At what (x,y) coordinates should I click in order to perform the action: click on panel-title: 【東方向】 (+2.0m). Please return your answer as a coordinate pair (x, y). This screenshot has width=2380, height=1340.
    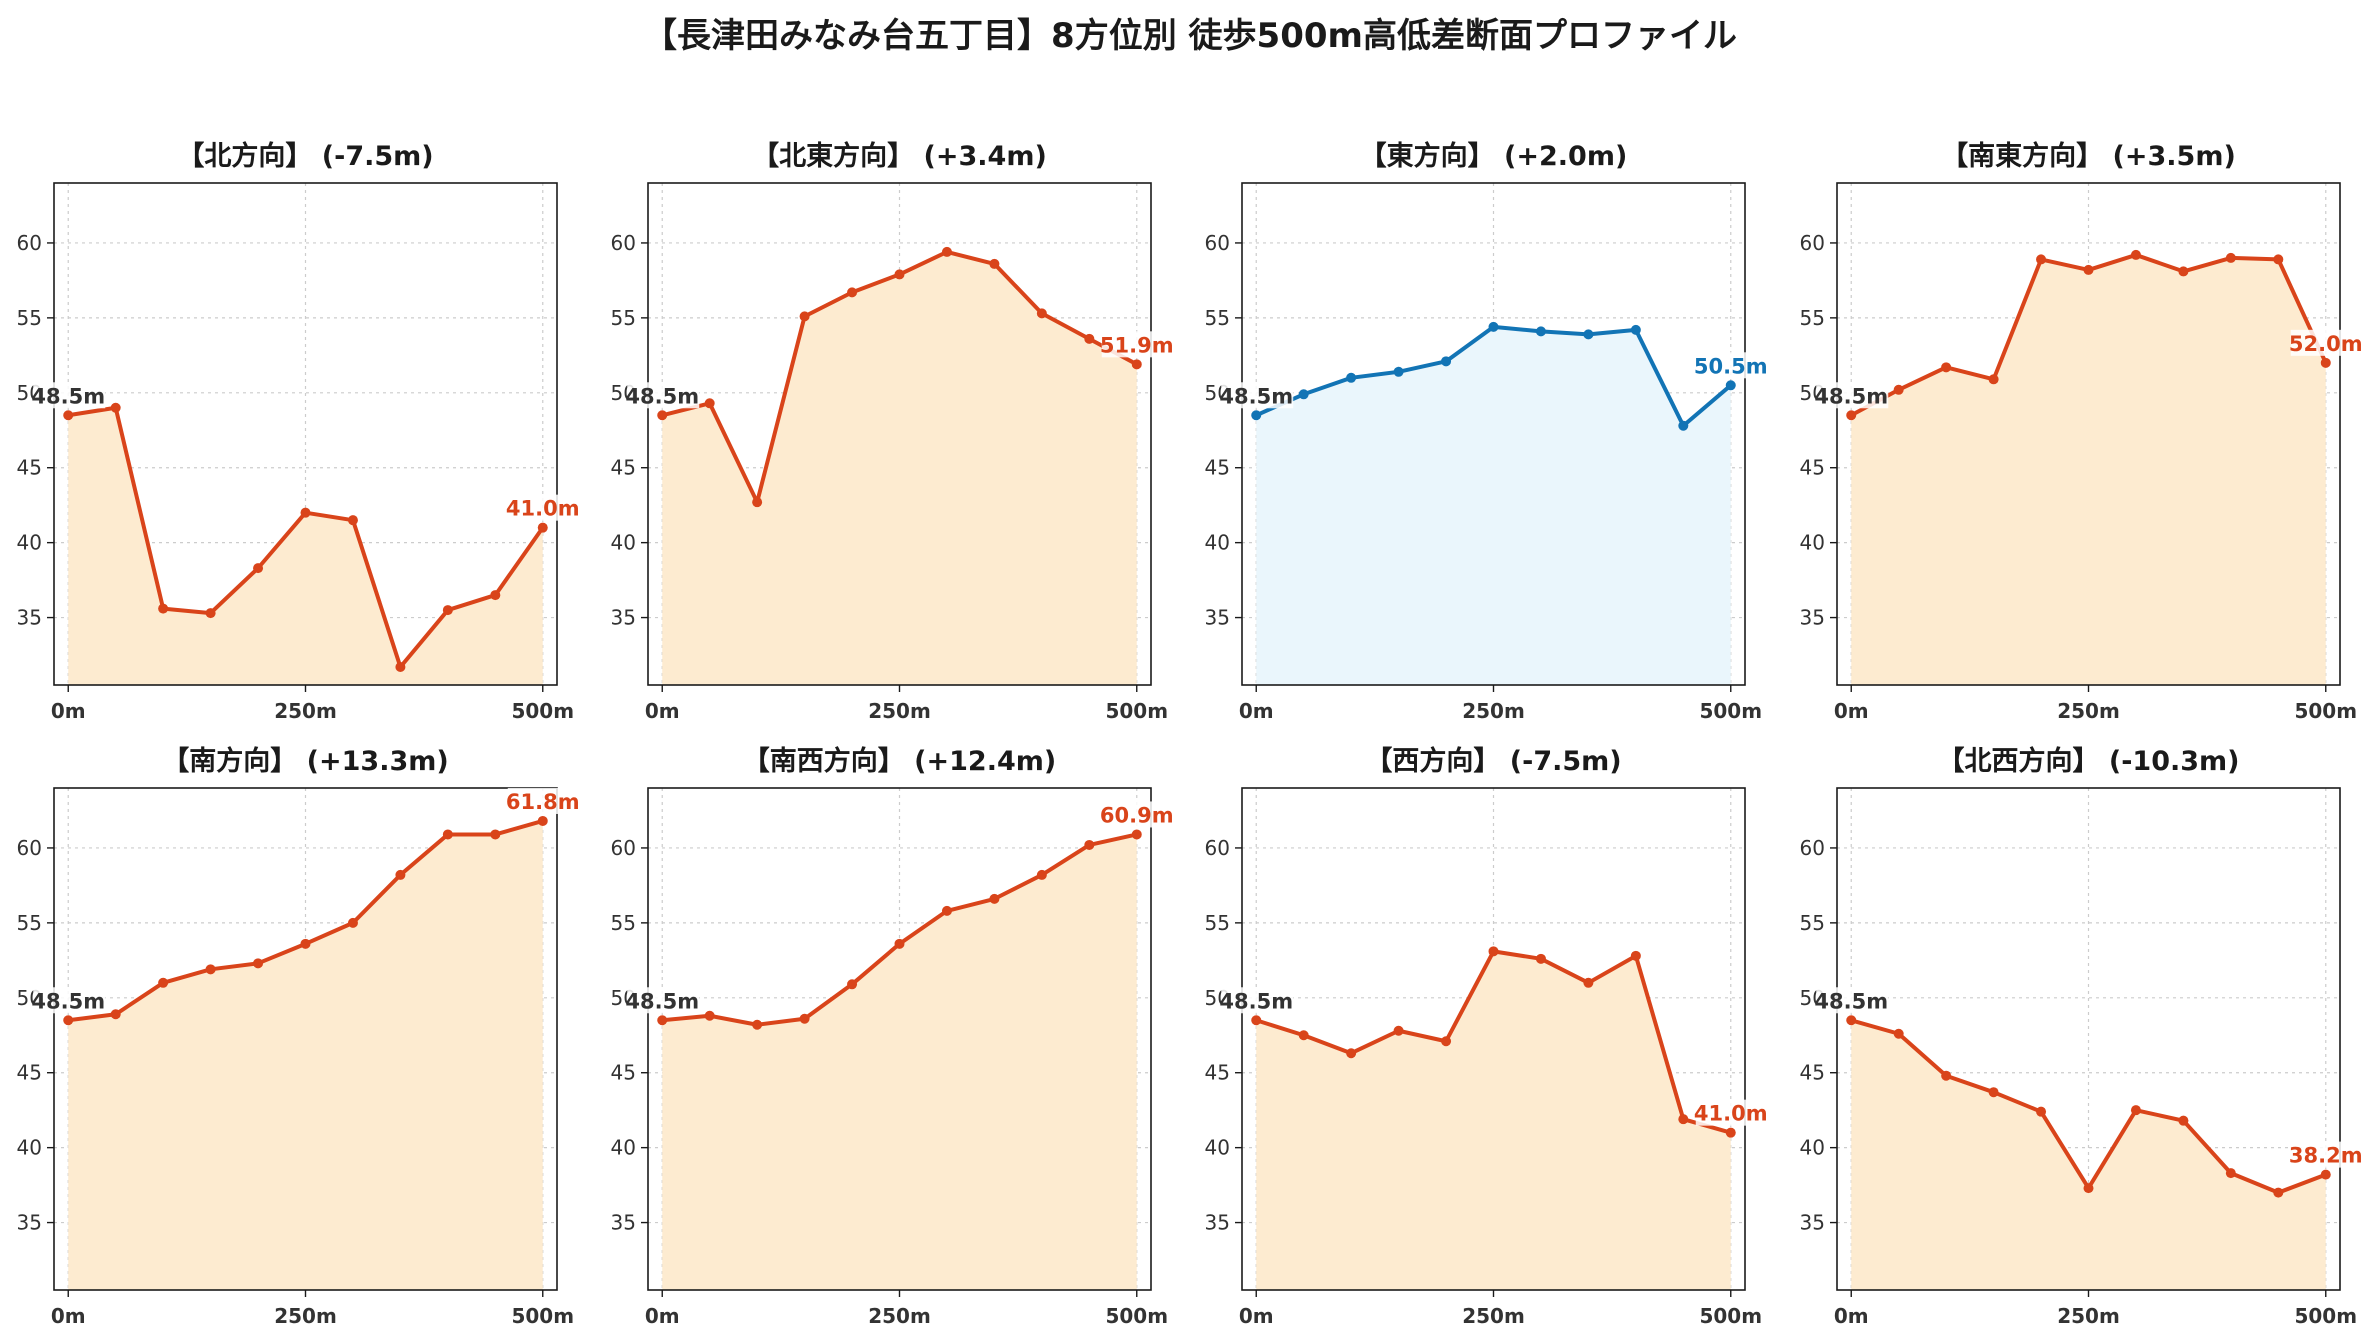
    Looking at the image, I should click on (1494, 156).